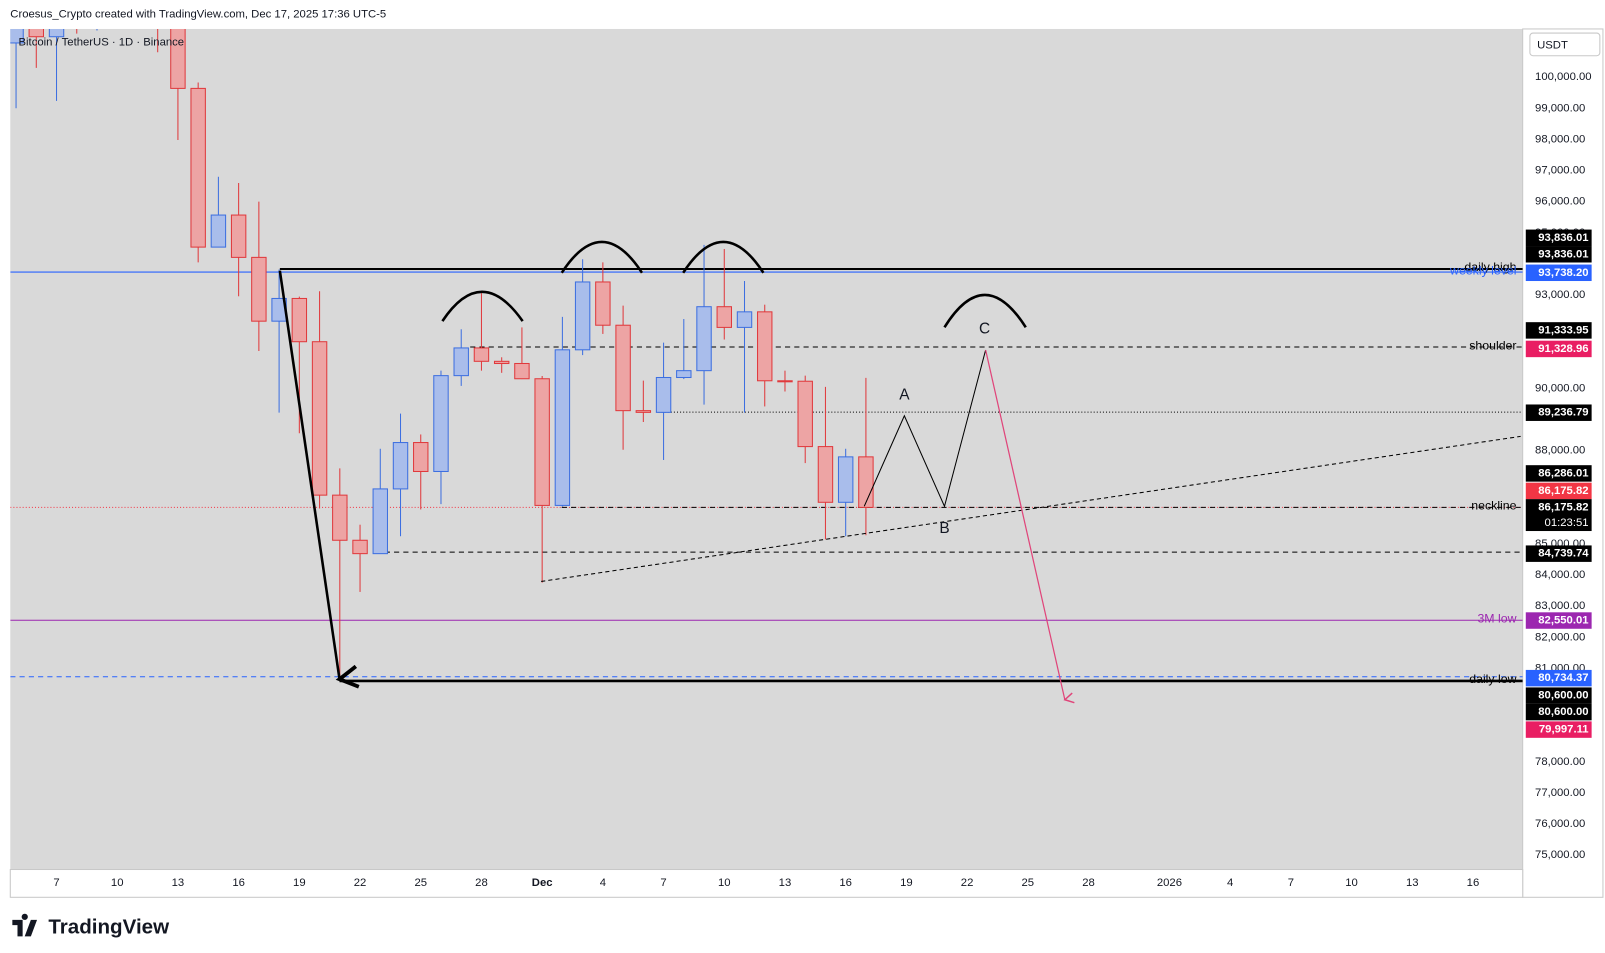 Image resolution: width=1605 pixels, height=953 pixels. I want to click on price-label: 84,739.74, so click(1563, 554).